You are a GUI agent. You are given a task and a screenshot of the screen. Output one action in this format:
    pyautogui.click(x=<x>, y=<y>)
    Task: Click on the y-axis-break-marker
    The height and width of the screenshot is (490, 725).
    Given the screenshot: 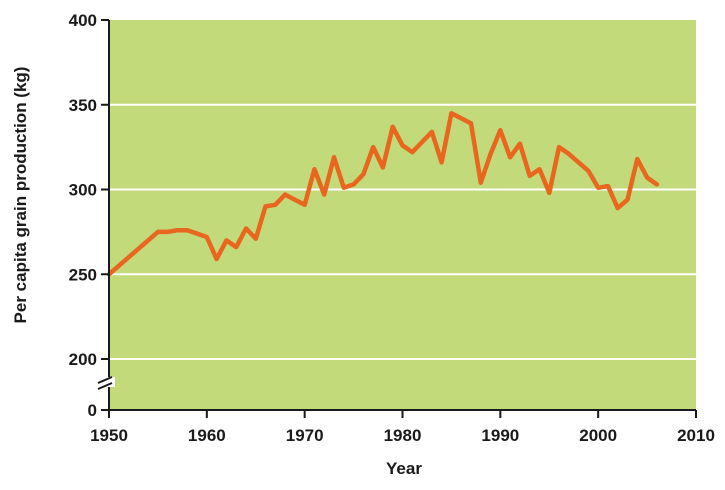 What is the action you would take?
    pyautogui.click(x=105, y=383)
    